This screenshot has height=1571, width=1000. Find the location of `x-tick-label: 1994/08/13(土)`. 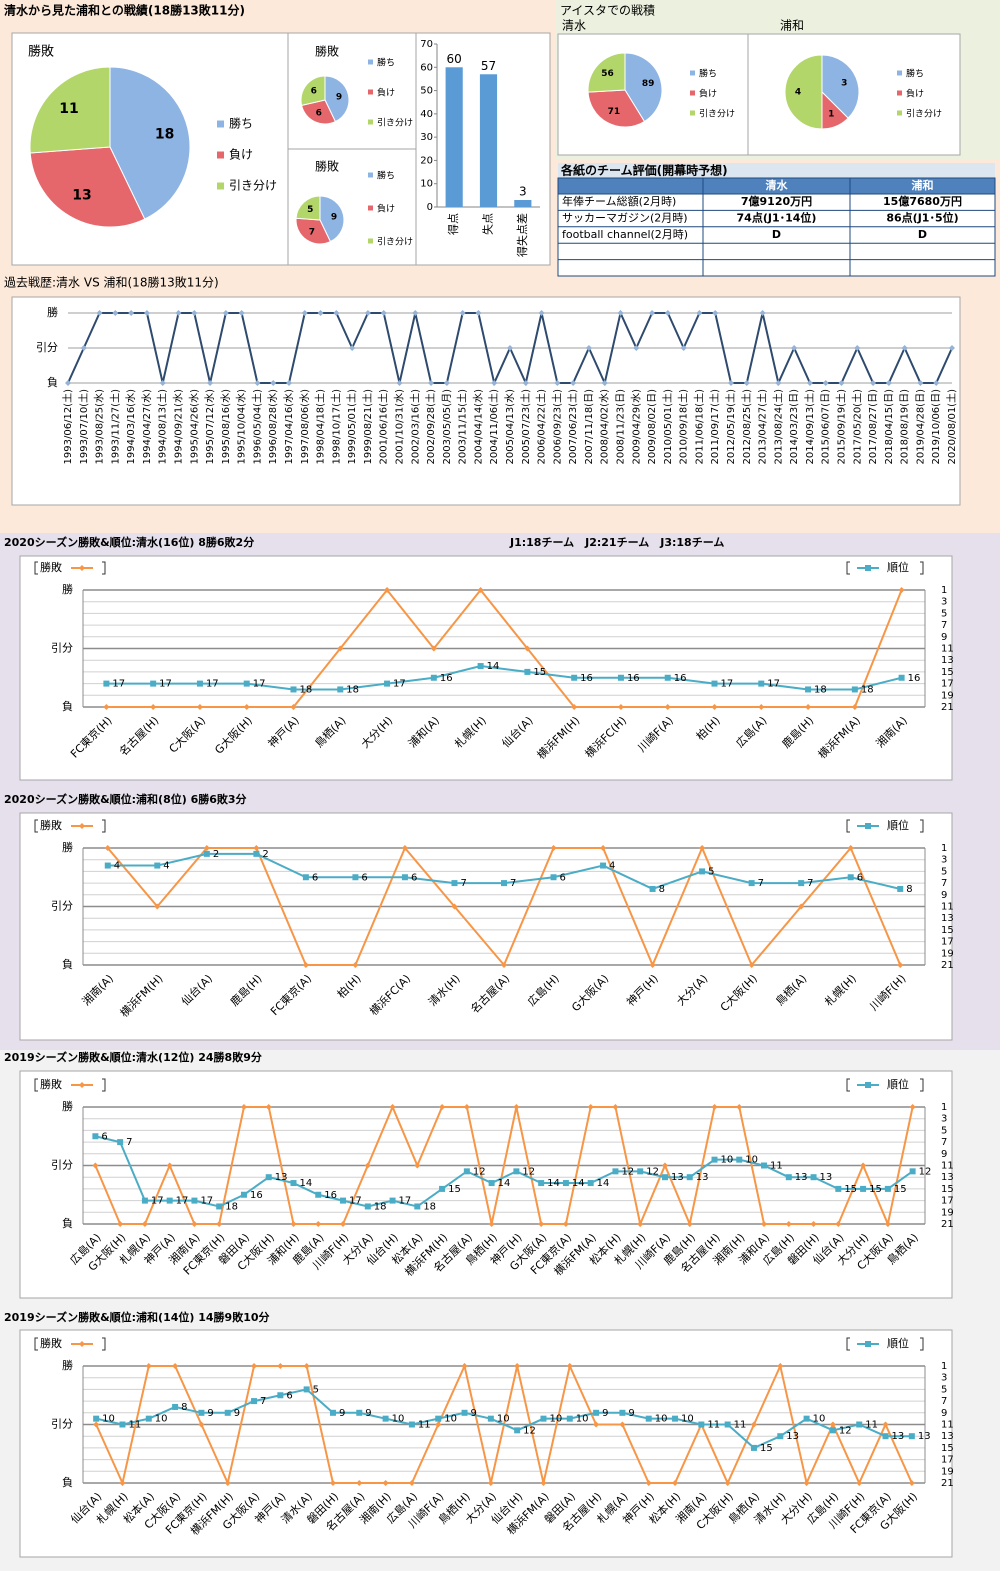

x-tick-label: 1994/08/13(土) is located at coordinates (162, 427).